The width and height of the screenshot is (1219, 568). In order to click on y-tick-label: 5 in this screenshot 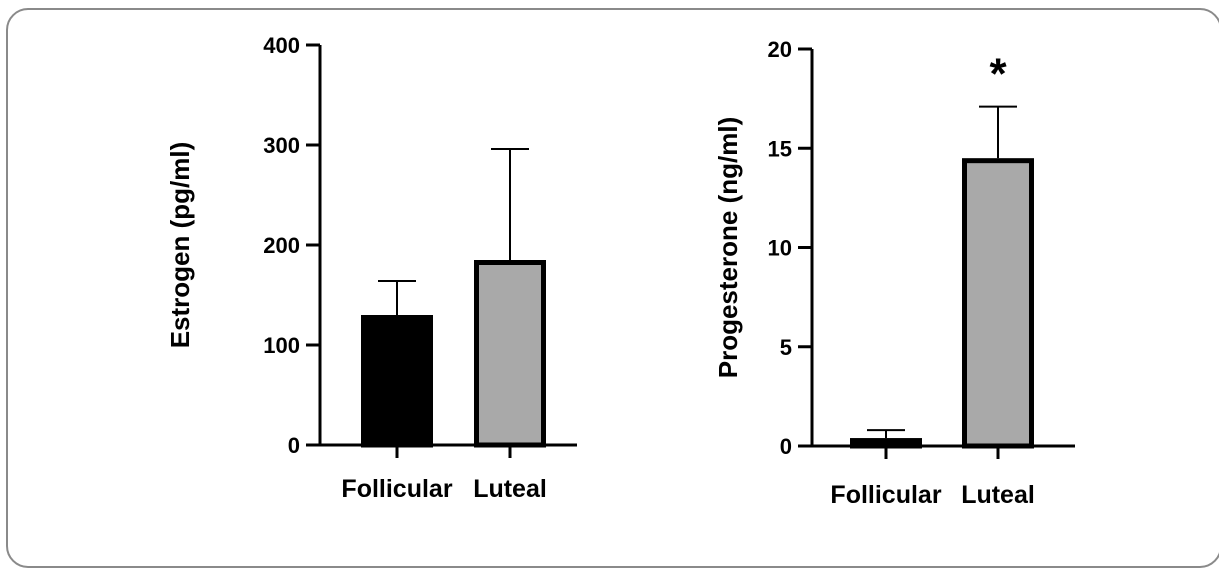, I will do `click(786, 347)`.